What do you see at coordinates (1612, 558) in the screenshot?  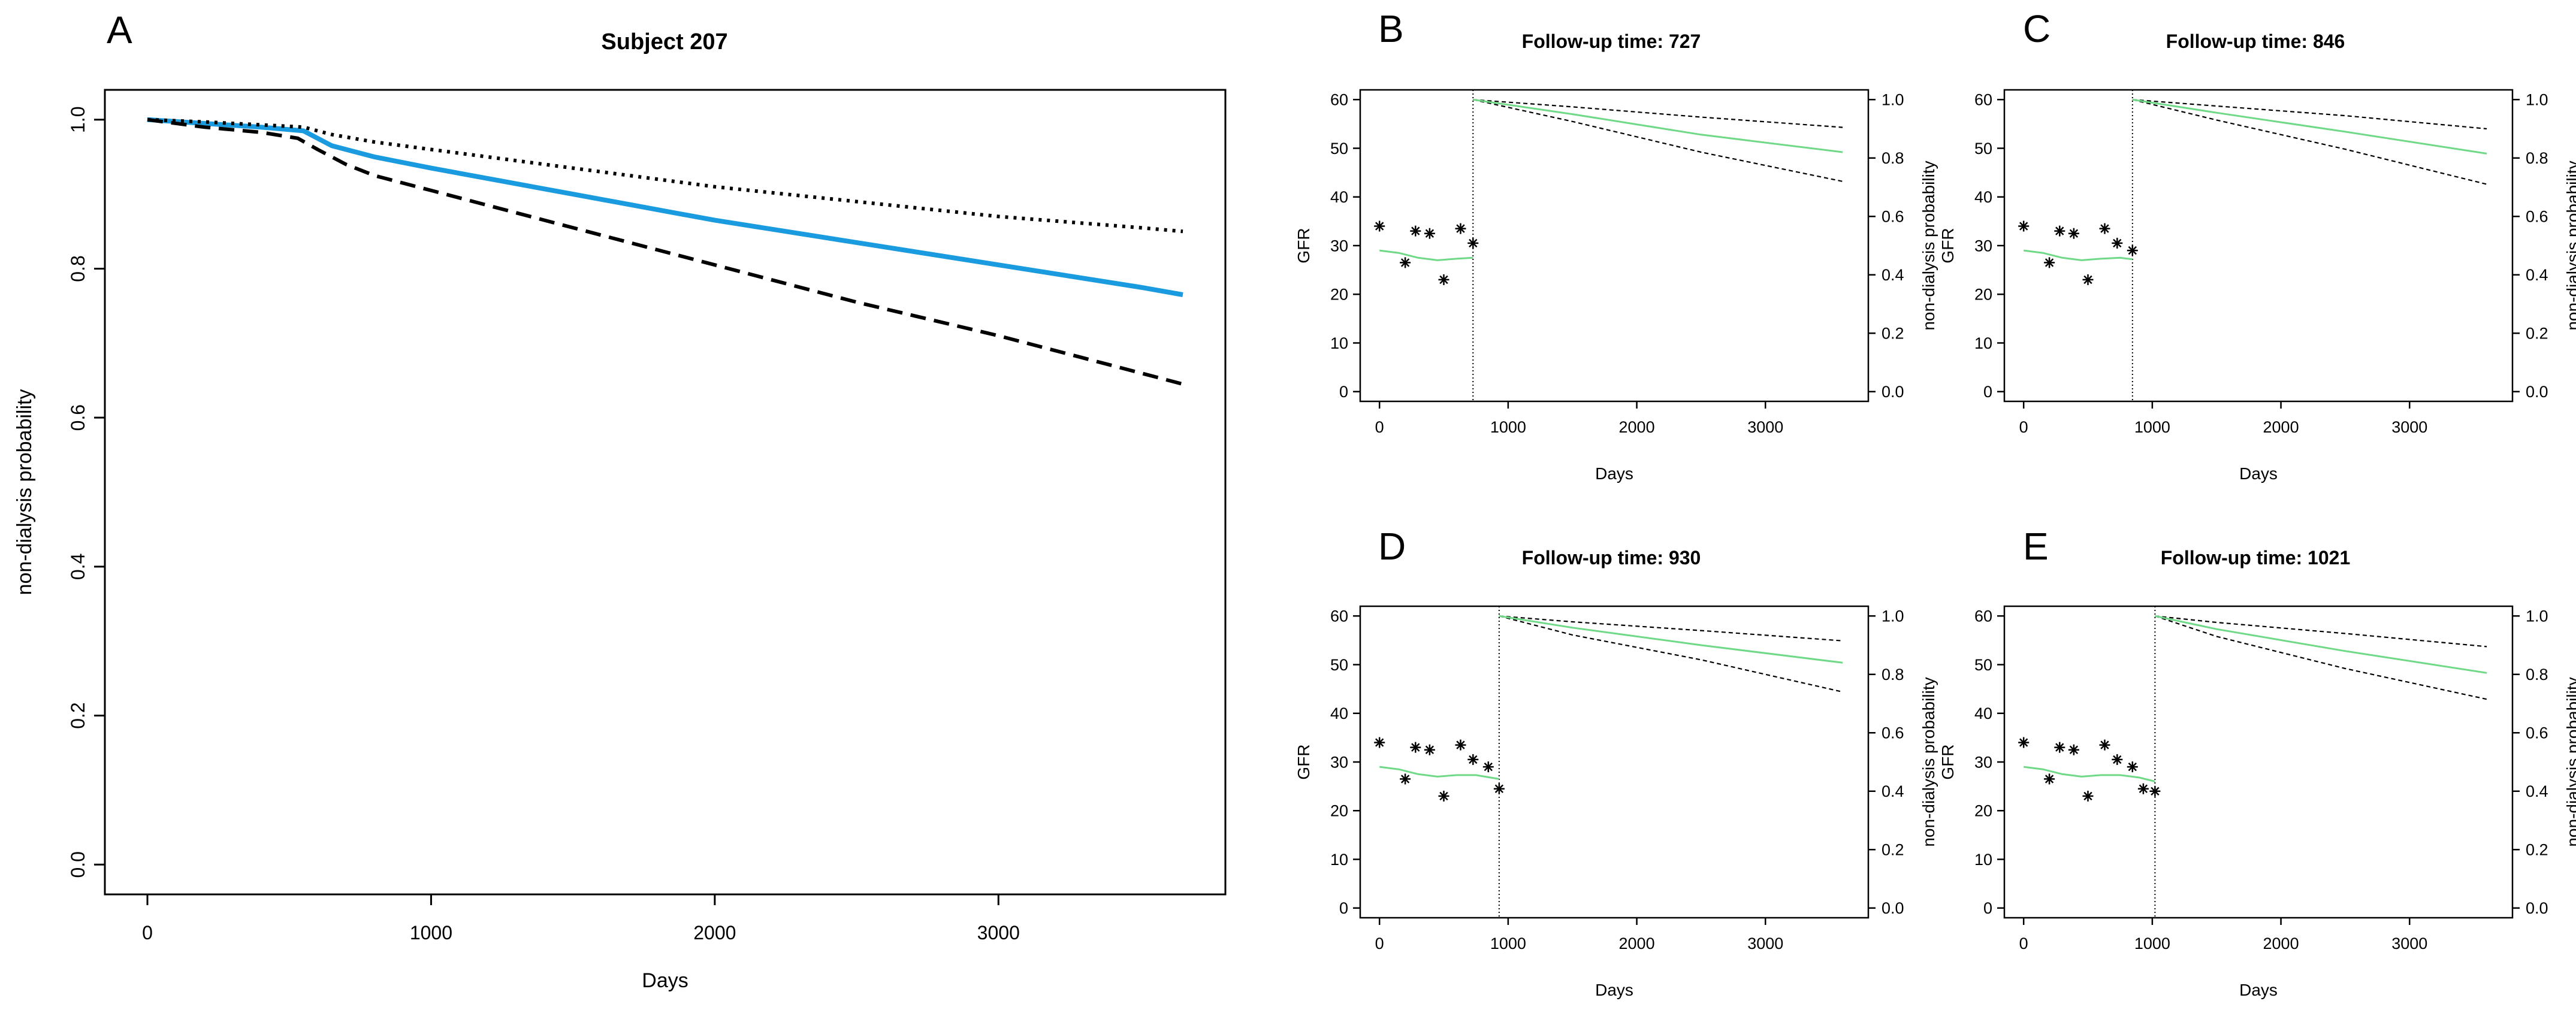 I see `chart-title: Follow-up time: 930` at bounding box center [1612, 558].